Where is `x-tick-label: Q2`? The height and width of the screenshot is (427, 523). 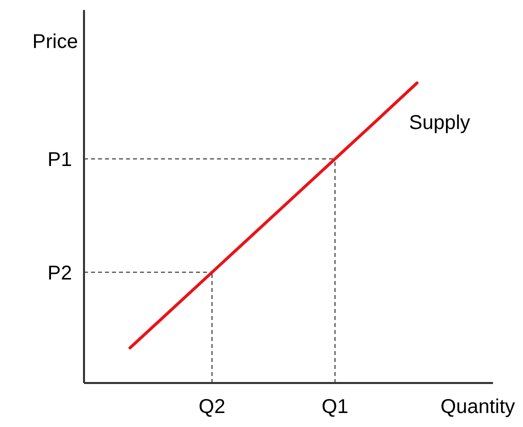 x-tick-label: Q2 is located at coordinates (212, 407).